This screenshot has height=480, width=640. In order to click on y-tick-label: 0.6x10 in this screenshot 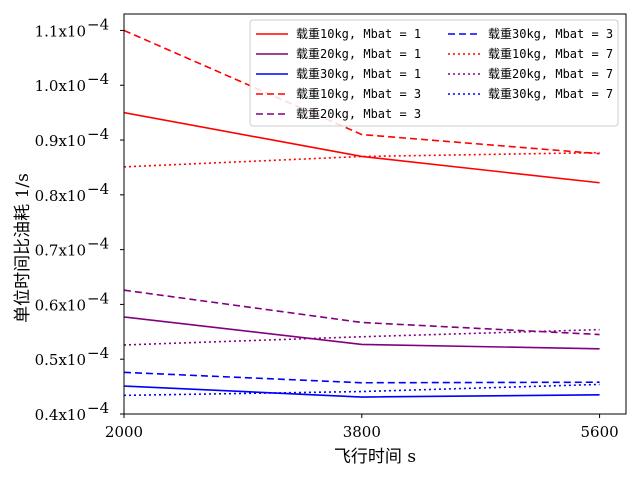, I will do `click(60, 305)`.